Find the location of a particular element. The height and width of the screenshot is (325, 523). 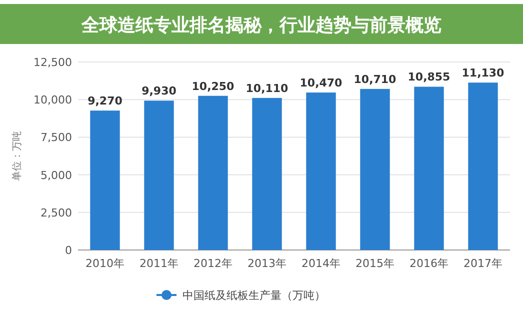

y-tick-label: 7,500 is located at coordinates (56, 137).